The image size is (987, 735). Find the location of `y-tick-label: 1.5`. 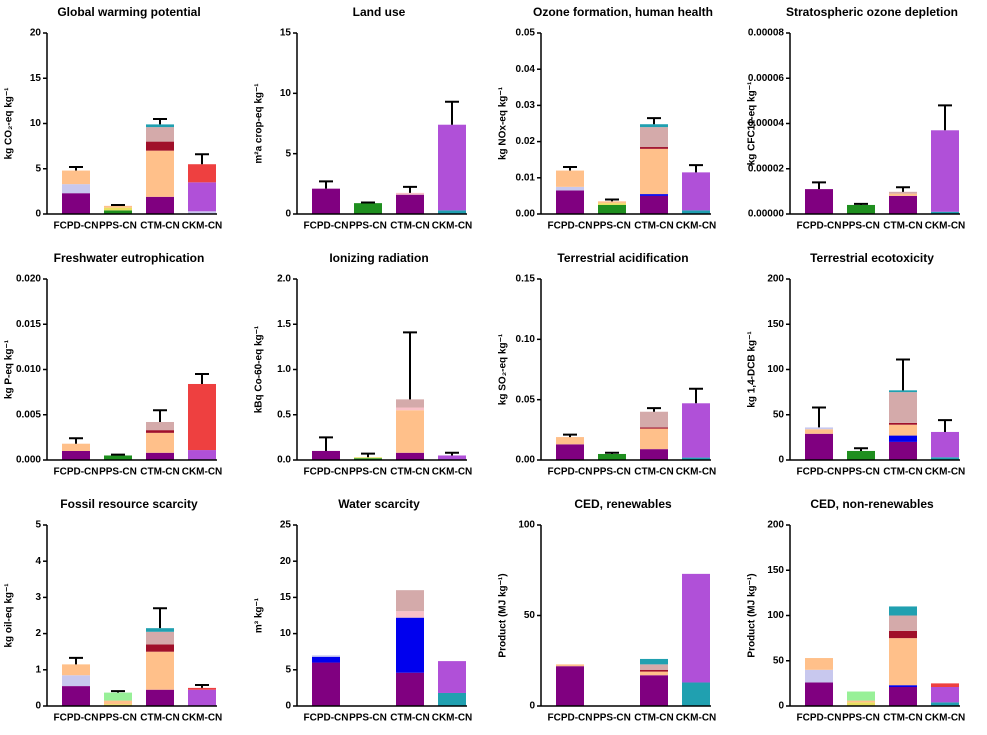

y-tick-label: 1.5 is located at coordinates (284, 324).